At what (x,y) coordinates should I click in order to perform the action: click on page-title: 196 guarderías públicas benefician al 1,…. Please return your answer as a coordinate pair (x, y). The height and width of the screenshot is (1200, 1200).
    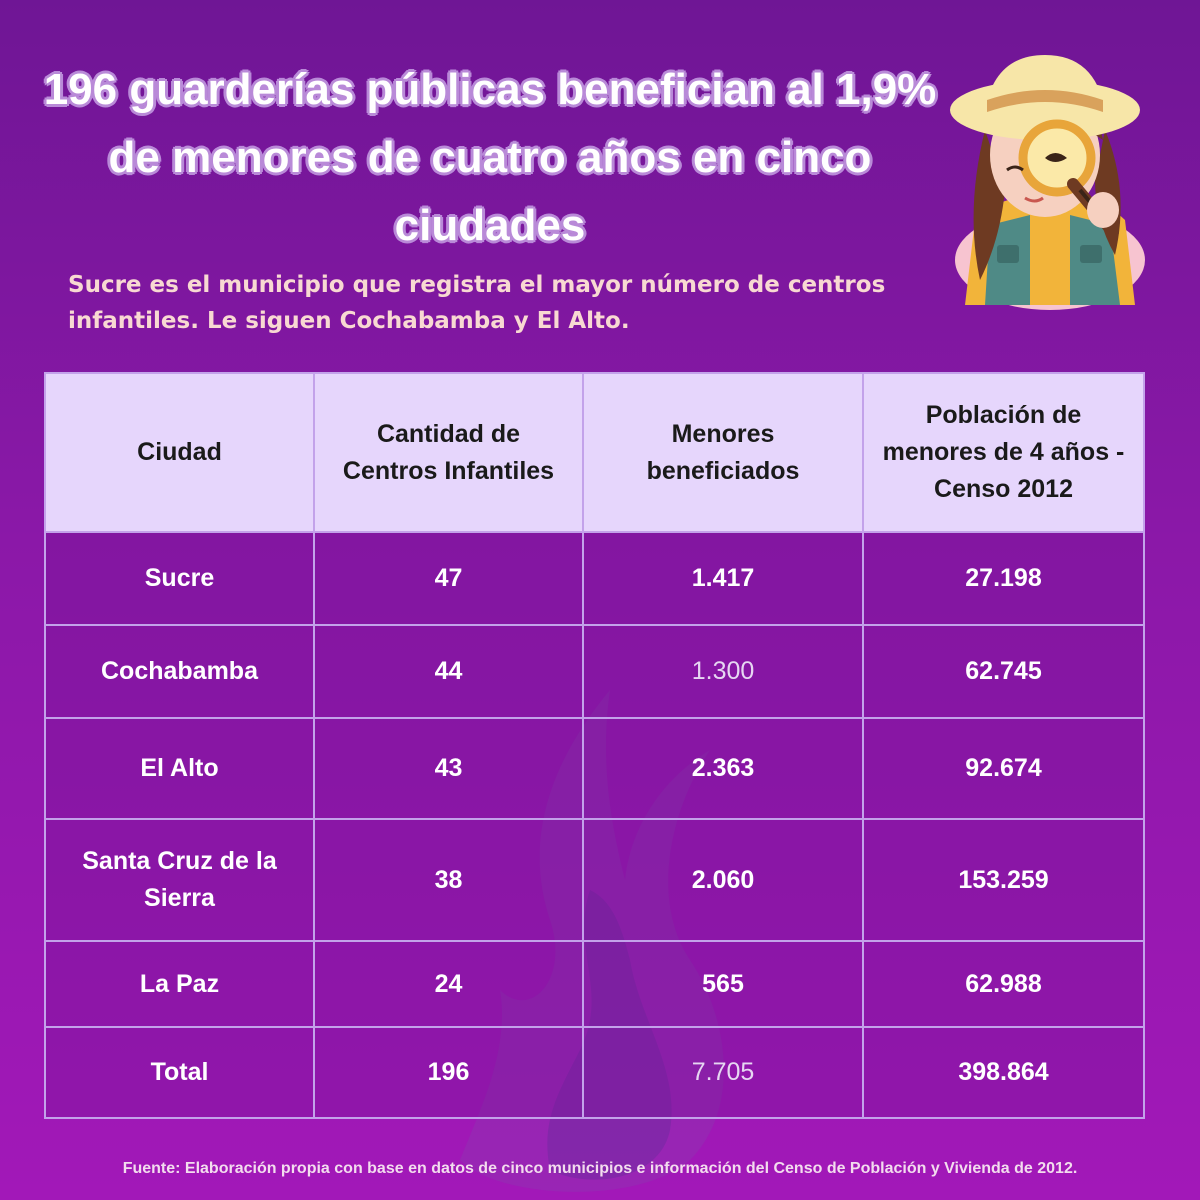
    Looking at the image, I should click on (490, 157).